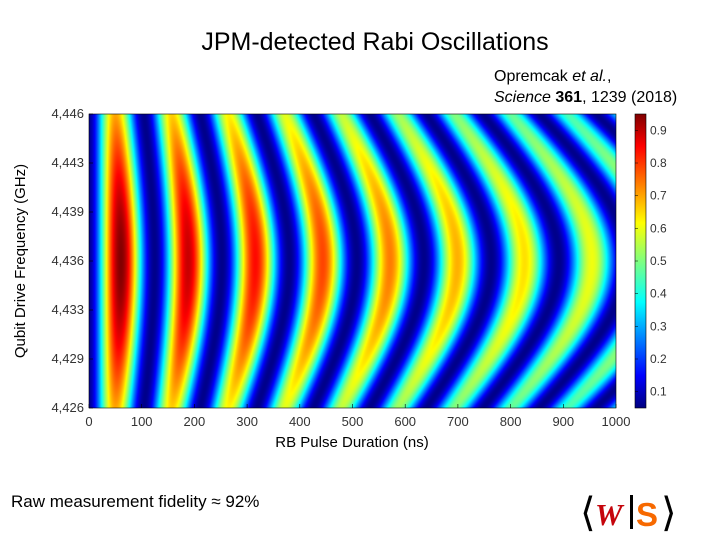  What do you see at coordinates (300, 421) in the screenshot?
I see `x-tick-label: 400` at bounding box center [300, 421].